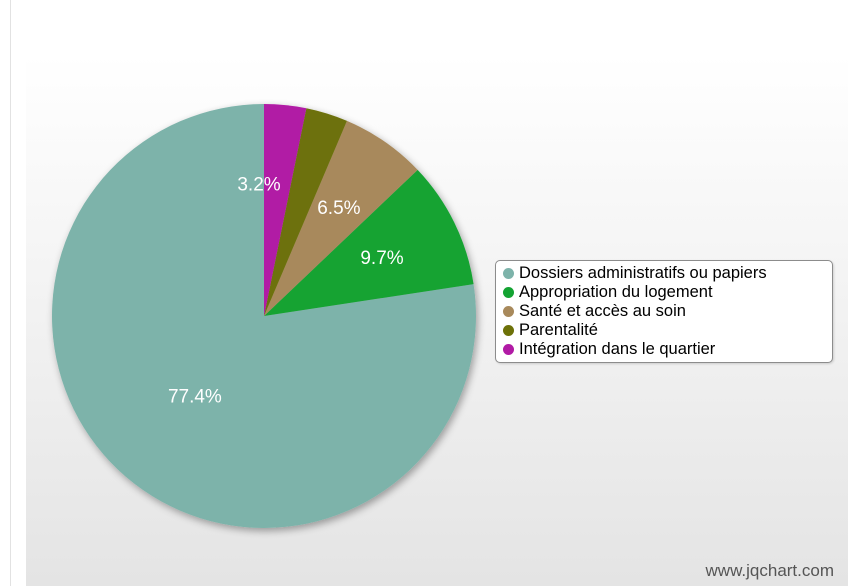 The width and height of the screenshot is (848, 586). I want to click on slice-label-1: 77.4%, so click(195, 396).